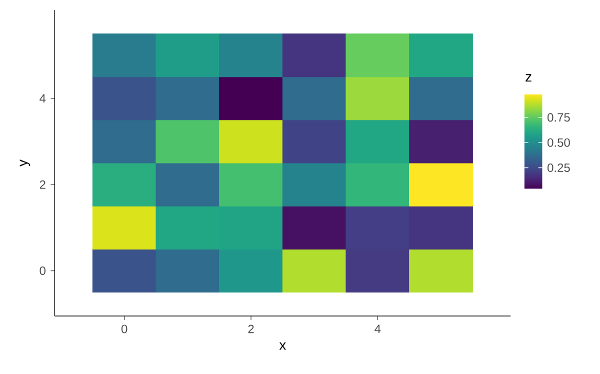 This screenshot has height=374, width=600. What do you see at coordinates (559, 117) in the screenshot?
I see `color-bar-label: 0.75` at bounding box center [559, 117].